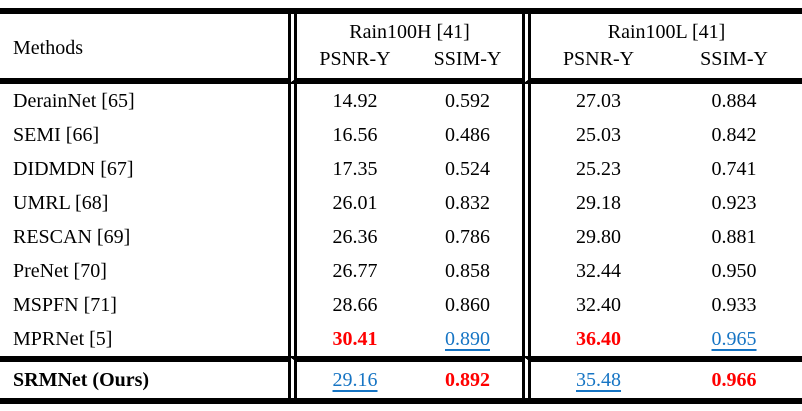 Image resolution: width=802 pixels, height=411 pixels. What do you see at coordinates (65, 305) in the screenshot?
I see `method-name: MSPFN [71]` at bounding box center [65, 305].